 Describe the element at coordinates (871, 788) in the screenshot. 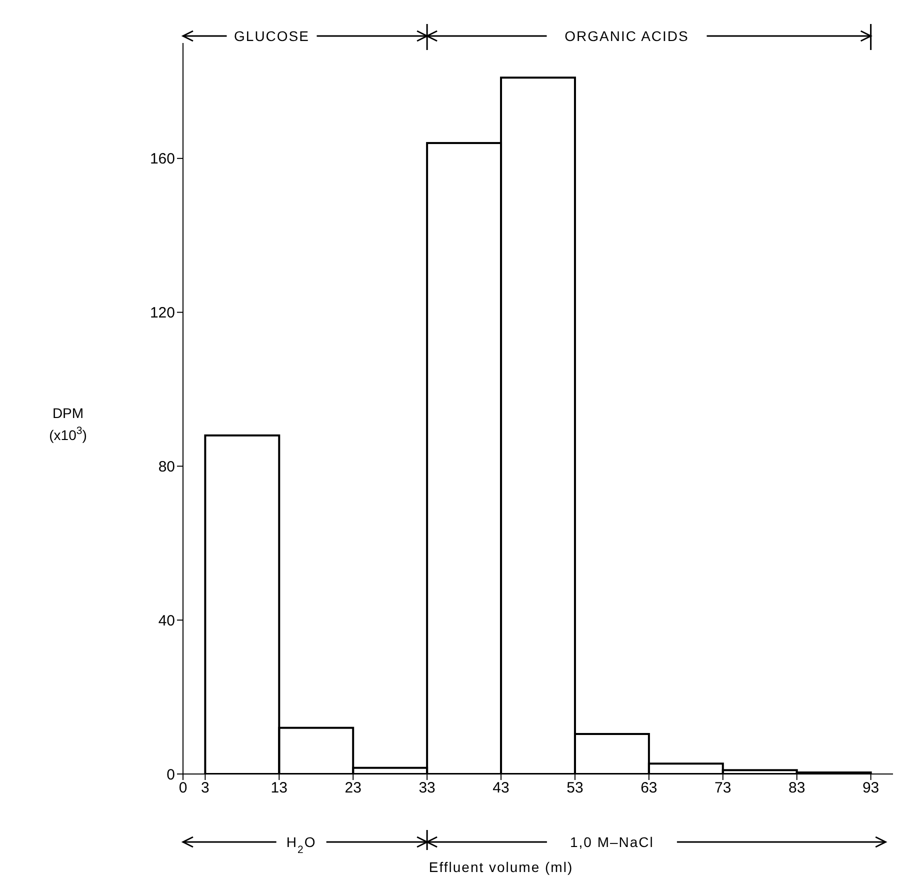

I see `x-tick-label: 93` at that location.